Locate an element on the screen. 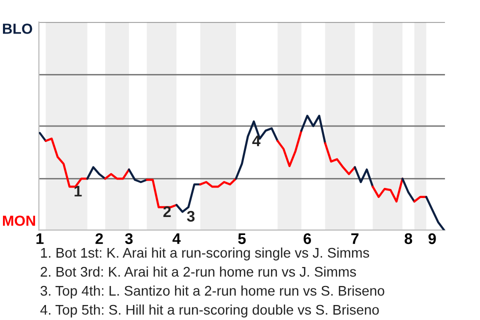  text: MON is located at coordinates (19, 221).